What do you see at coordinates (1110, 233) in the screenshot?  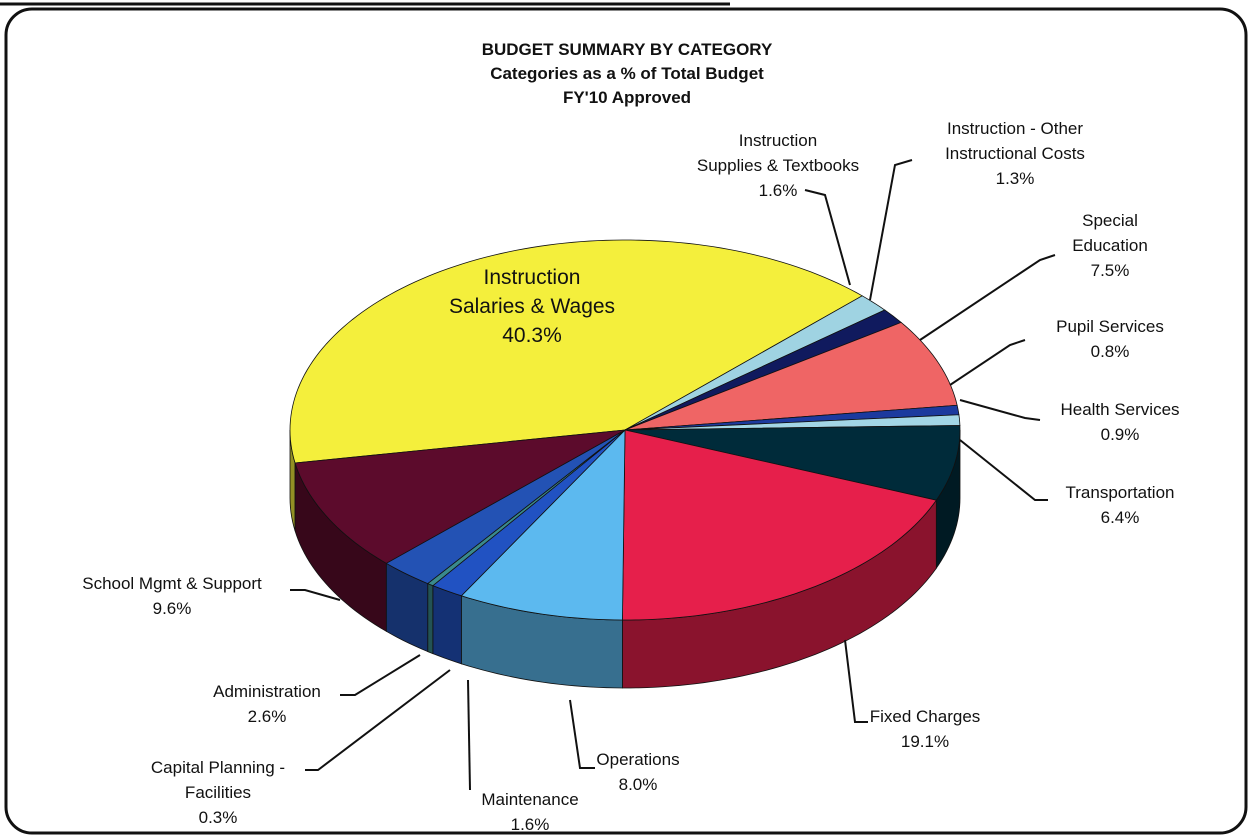 I see `category-name: Special Education` at bounding box center [1110, 233].